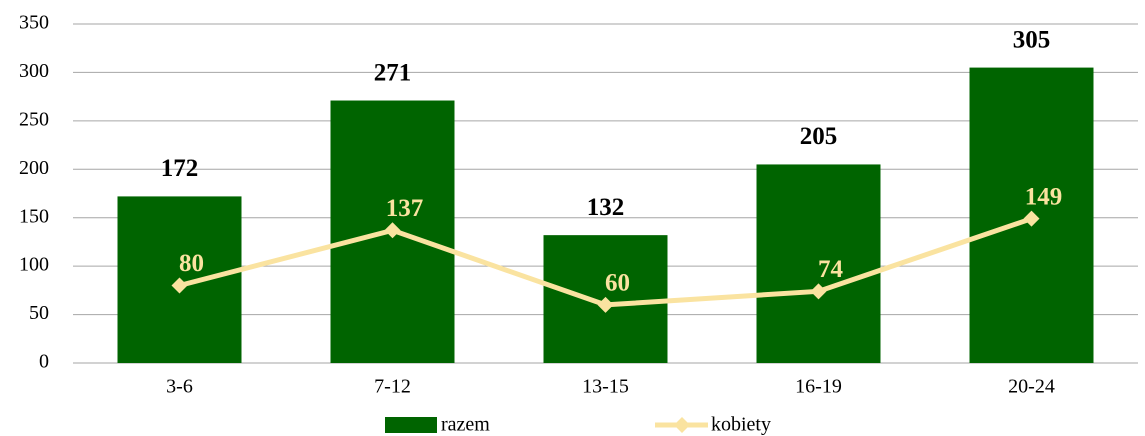  I want to click on y-tick-label: 200, so click(34, 168).